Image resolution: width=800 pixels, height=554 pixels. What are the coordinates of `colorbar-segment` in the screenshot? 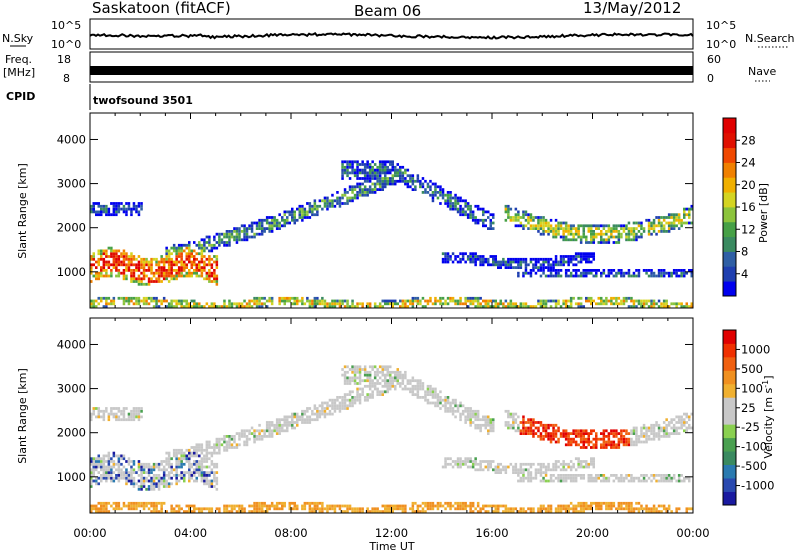 It's located at (729, 390).